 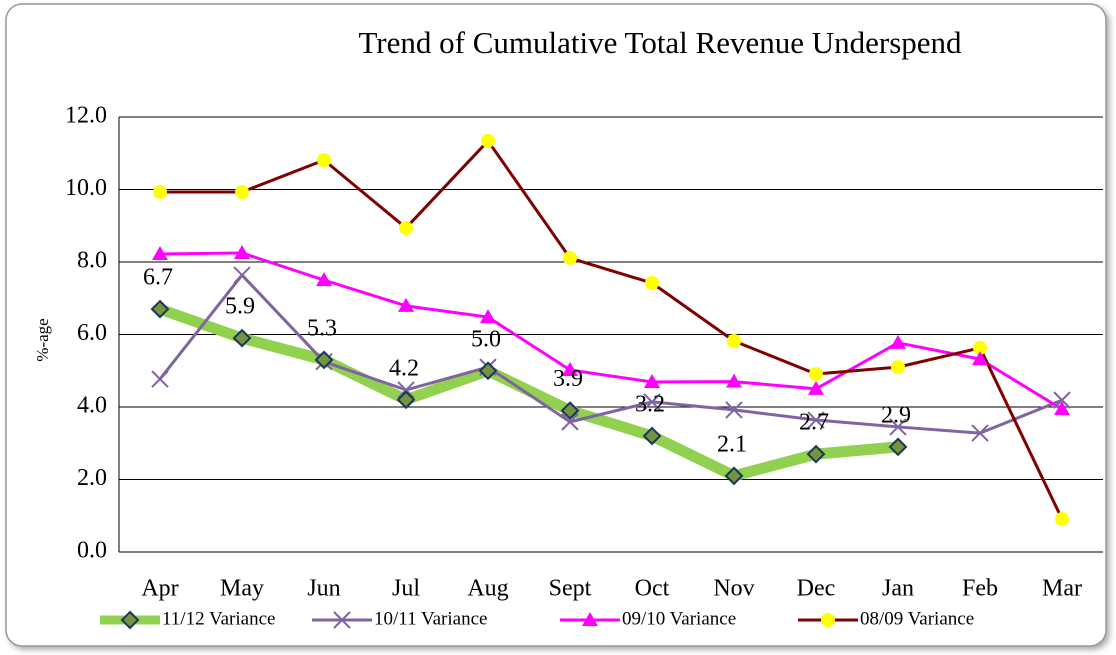 I want to click on x-tick-label: Feb, so click(x=980, y=589).